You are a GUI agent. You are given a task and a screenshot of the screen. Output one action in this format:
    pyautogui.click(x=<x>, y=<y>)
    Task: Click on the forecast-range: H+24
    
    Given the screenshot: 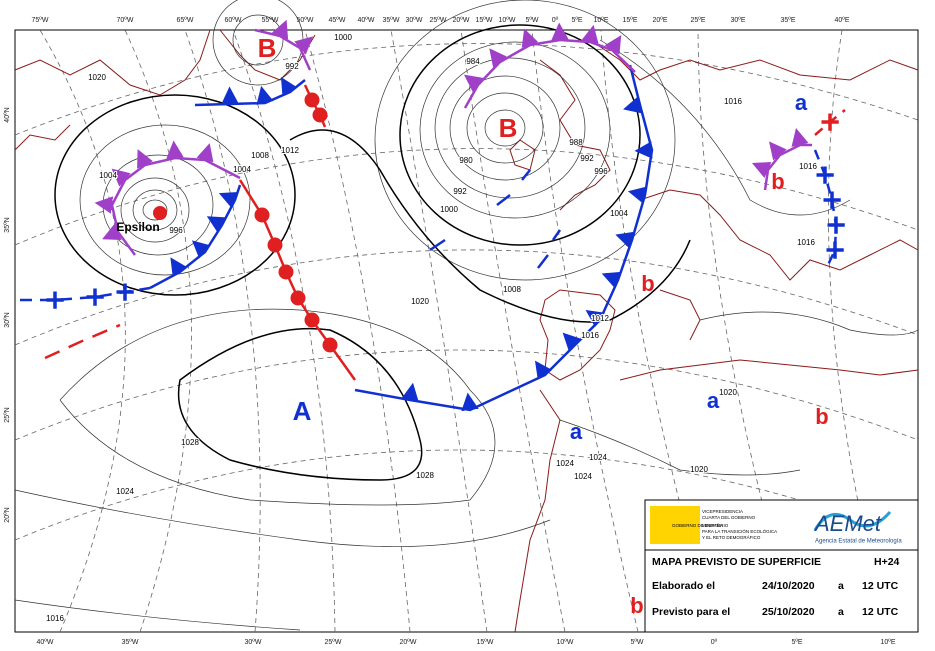 What is the action you would take?
    pyautogui.click(x=887, y=562)
    